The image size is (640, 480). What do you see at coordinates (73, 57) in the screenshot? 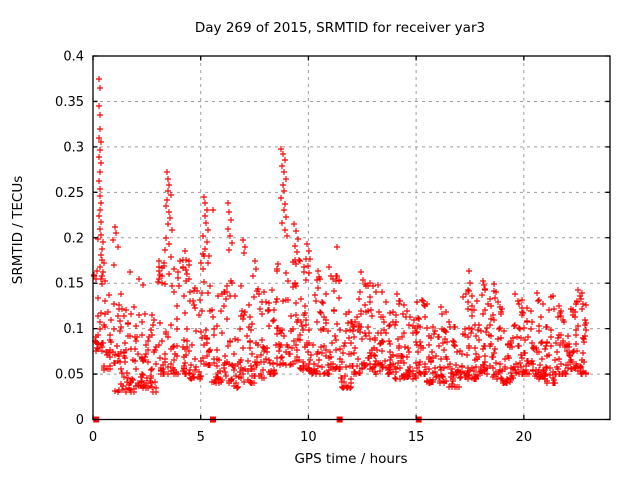
I see `y-tick-label: 0.4` at bounding box center [73, 57].